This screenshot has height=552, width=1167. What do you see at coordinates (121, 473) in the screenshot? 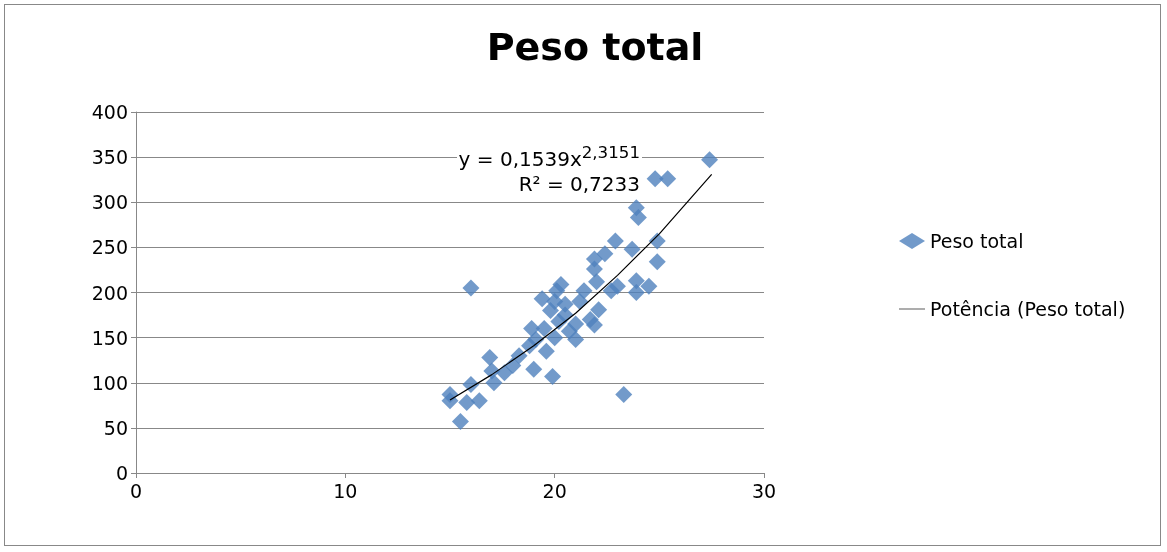
I see `y-tick-label: 0` at bounding box center [121, 473].